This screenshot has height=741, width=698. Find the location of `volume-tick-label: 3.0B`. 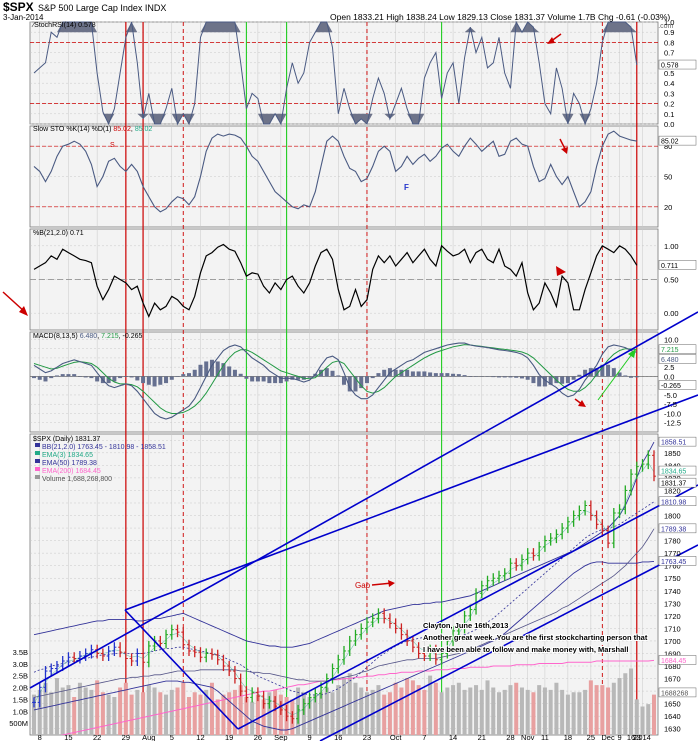

volume-tick-label: 3.0B is located at coordinates (20, 664).